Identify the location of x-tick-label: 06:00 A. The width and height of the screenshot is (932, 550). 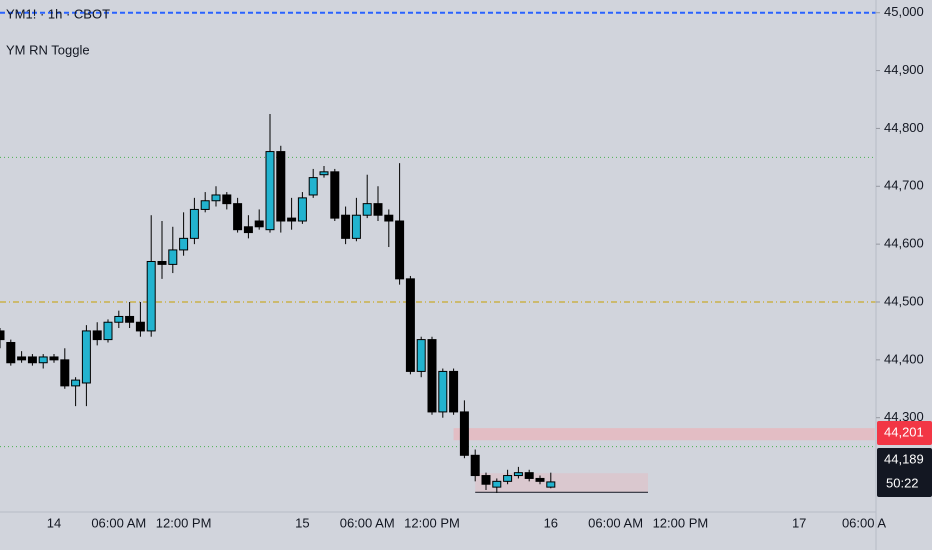
(864, 522).